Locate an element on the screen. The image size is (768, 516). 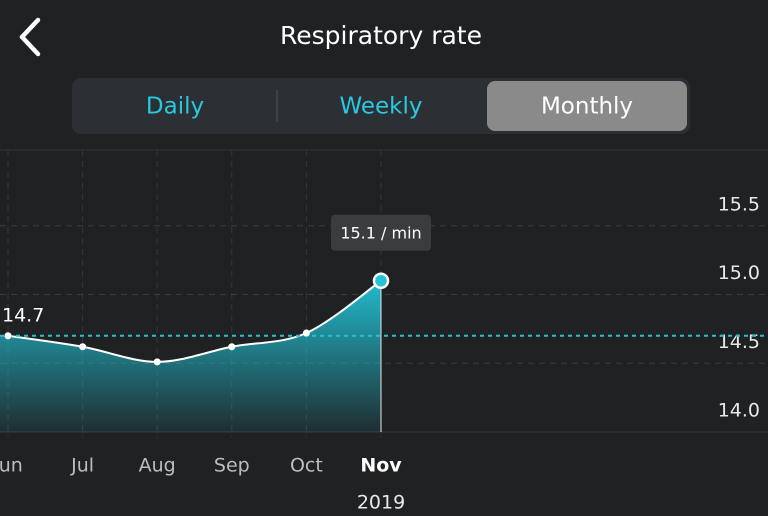
y-tick-label: 15.0 is located at coordinates (739, 273).